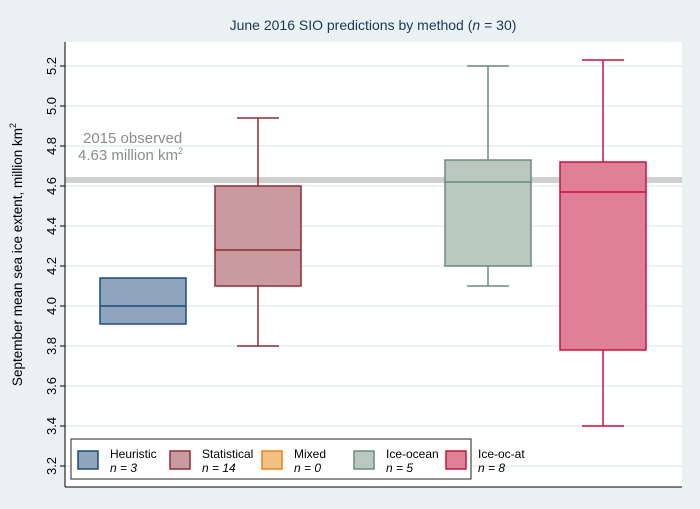 This screenshot has height=509, width=700. What do you see at coordinates (476, 25) in the screenshot?
I see `title-n: n` at bounding box center [476, 25].